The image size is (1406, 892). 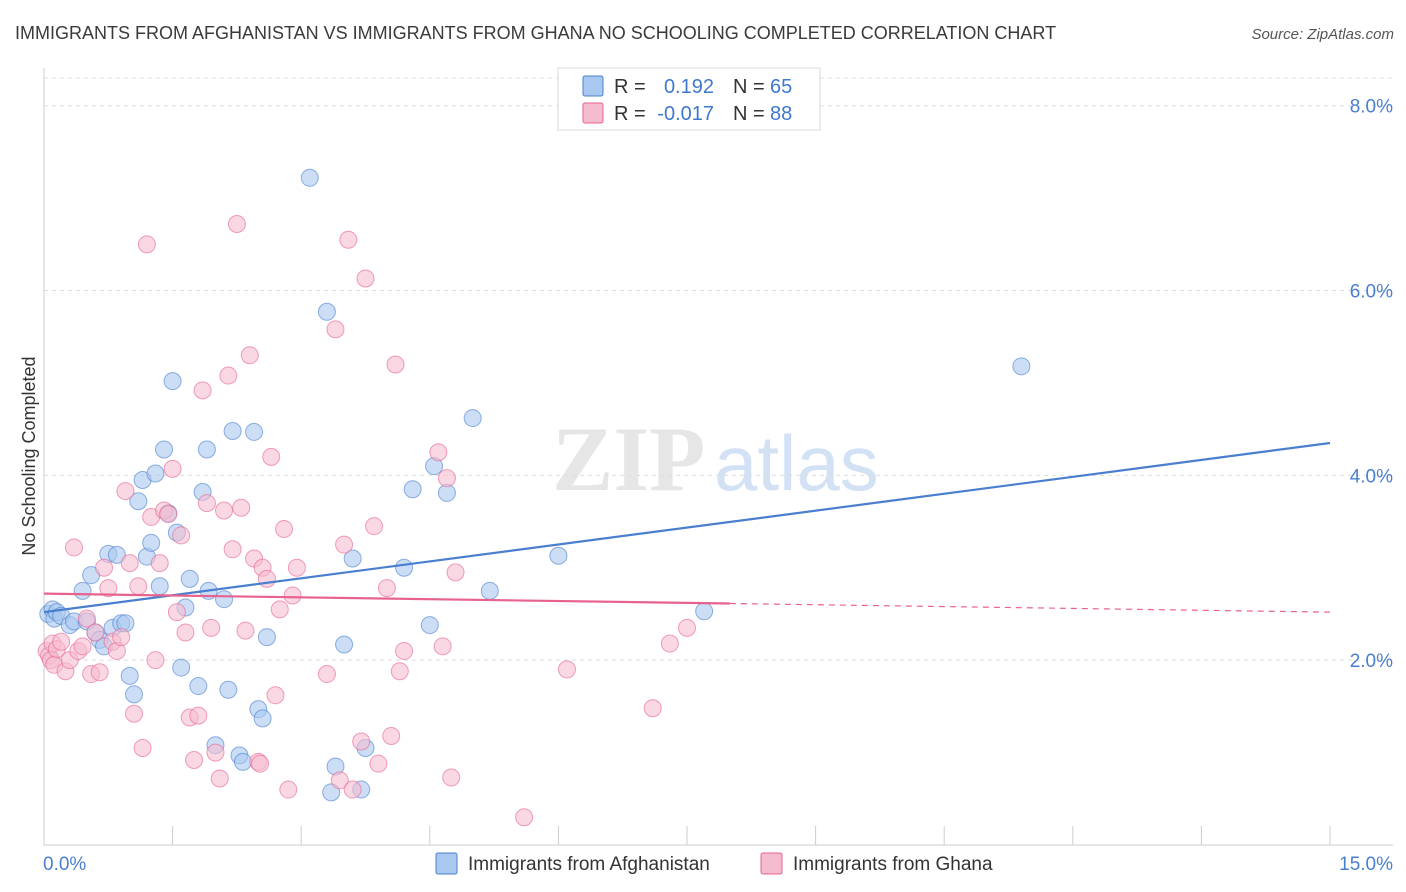 I want to click on legend-r-label-afghanistan: R =, so click(x=630, y=87).